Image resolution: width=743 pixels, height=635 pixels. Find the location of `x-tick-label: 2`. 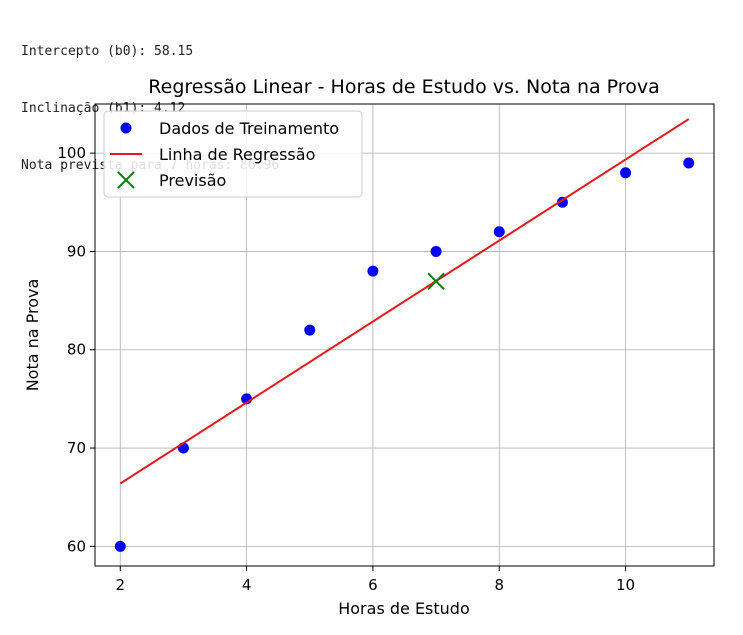

x-tick-label: 2 is located at coordinates (120, 585).